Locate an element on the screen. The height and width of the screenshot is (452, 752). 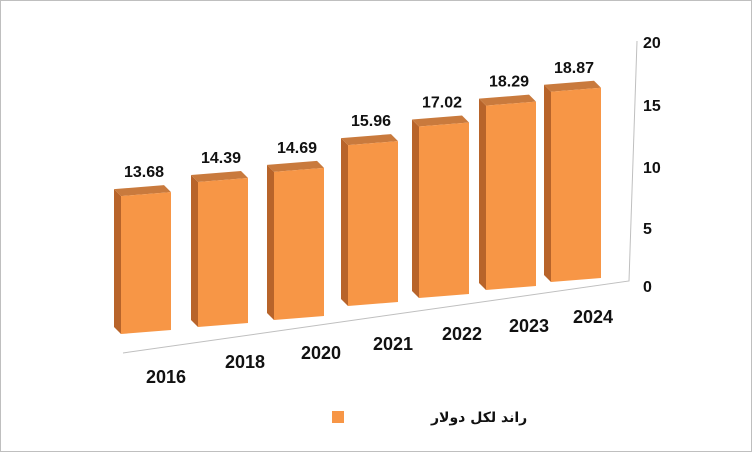
data-label: 14.69 is located at coordinates (297, 148).